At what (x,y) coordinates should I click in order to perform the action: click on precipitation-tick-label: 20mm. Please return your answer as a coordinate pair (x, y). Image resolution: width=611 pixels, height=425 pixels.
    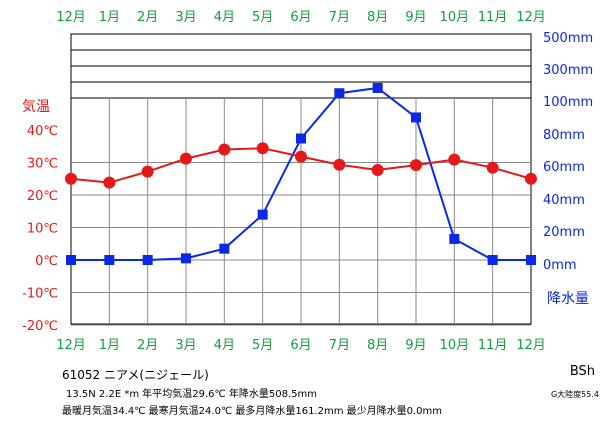
    Looking at the image, I should click on (564, 232).